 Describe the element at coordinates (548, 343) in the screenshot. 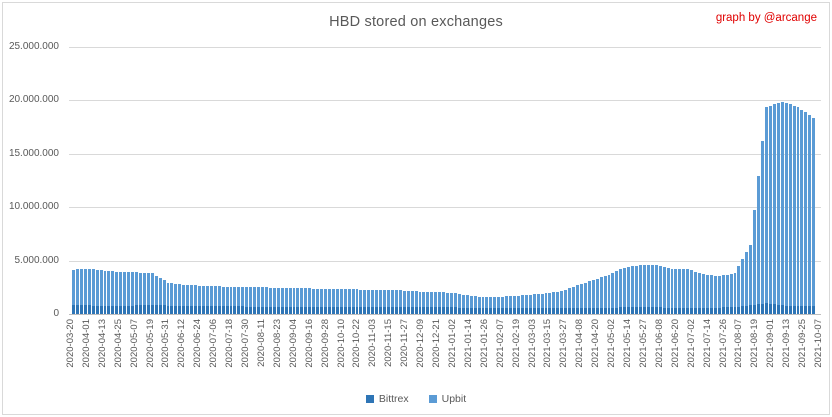

I see `x-tick-label: 2021-03-15` at that location.